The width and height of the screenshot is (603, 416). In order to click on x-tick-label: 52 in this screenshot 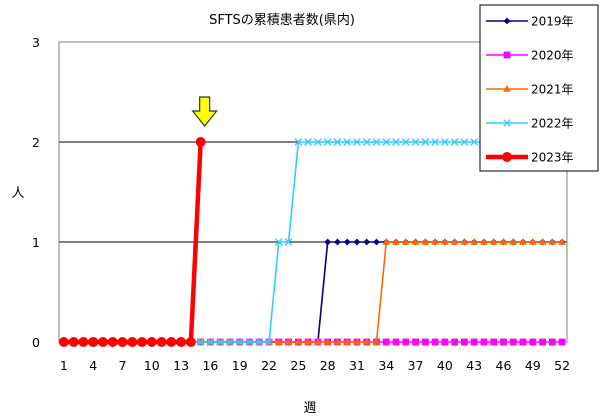, I will do `click(562, 365)`.